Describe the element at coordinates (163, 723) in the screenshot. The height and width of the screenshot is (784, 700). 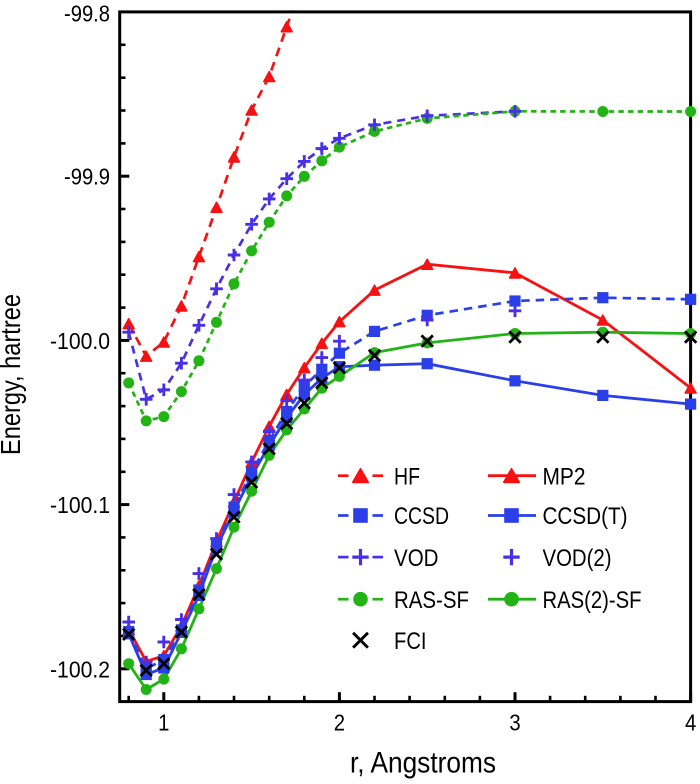
I see `svg-text: 1` at that location.